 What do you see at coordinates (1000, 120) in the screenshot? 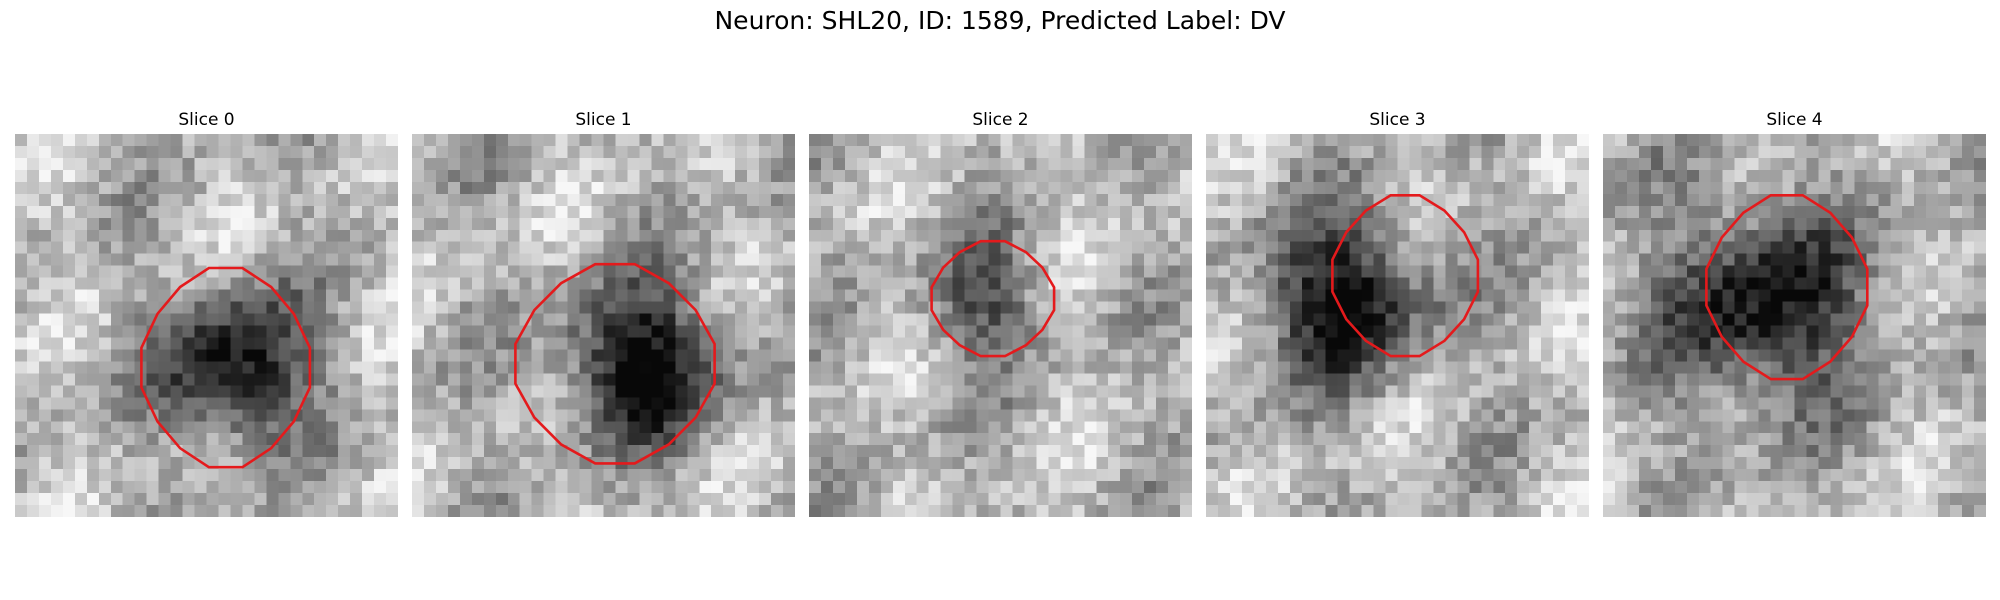
I see `slice-title: Slice 2` at bounding box center [1000, 120].